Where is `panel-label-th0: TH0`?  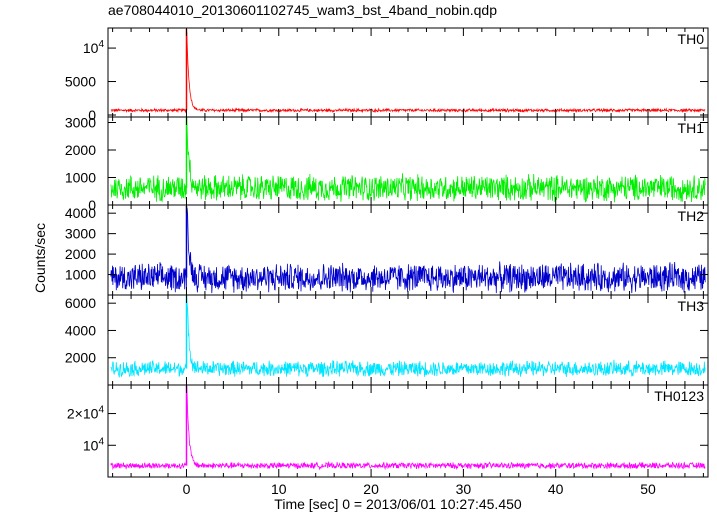
panel-label-th0: TH0 is located at coordinates (691, 39).